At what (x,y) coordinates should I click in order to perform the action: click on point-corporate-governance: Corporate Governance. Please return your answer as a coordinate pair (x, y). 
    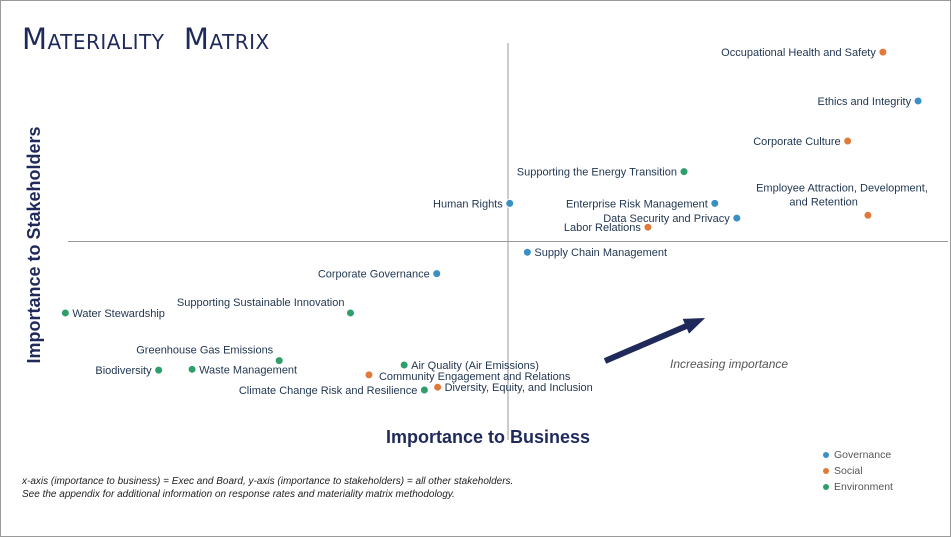
    Looking at the image, I should click on (380, 275).